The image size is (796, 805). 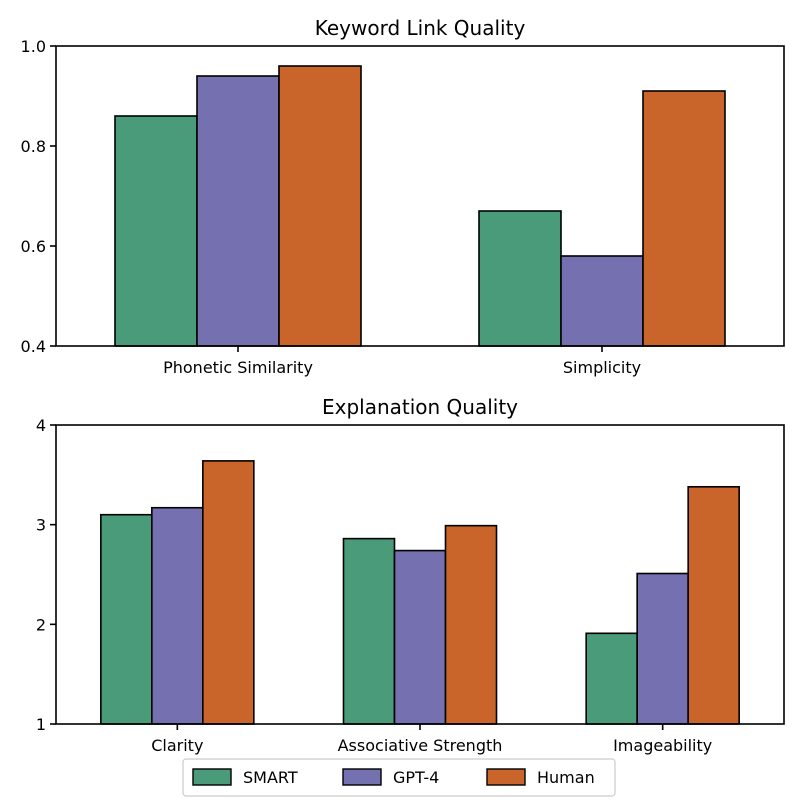 I want to click on x-tick-label: Imageability, so click(x=662, y=745).